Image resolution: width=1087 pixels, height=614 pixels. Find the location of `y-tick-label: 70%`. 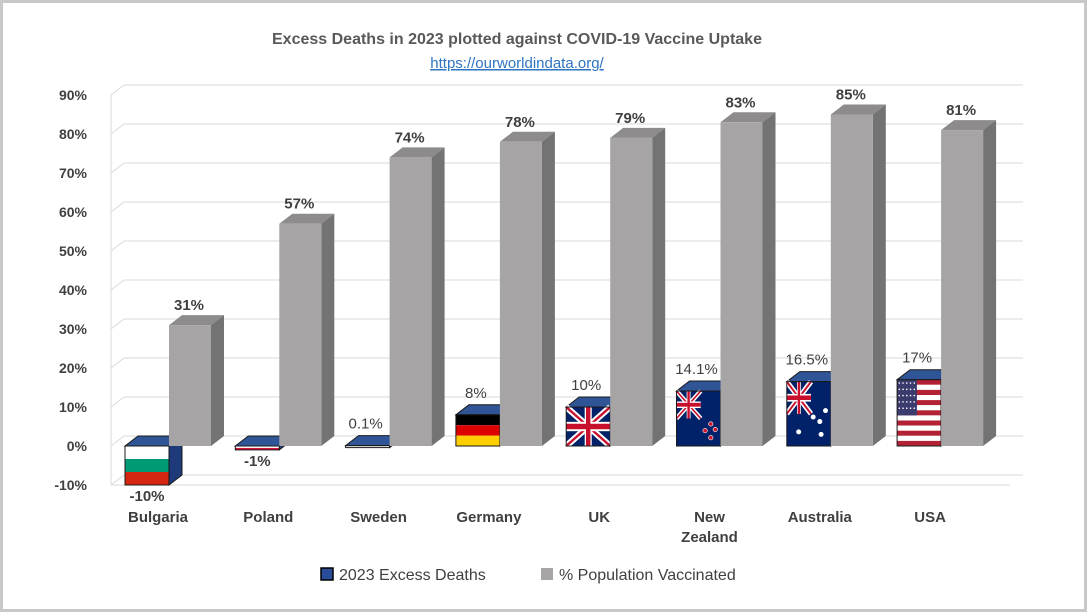

y-tick-label: 70% is located at coordinates (73, 173).